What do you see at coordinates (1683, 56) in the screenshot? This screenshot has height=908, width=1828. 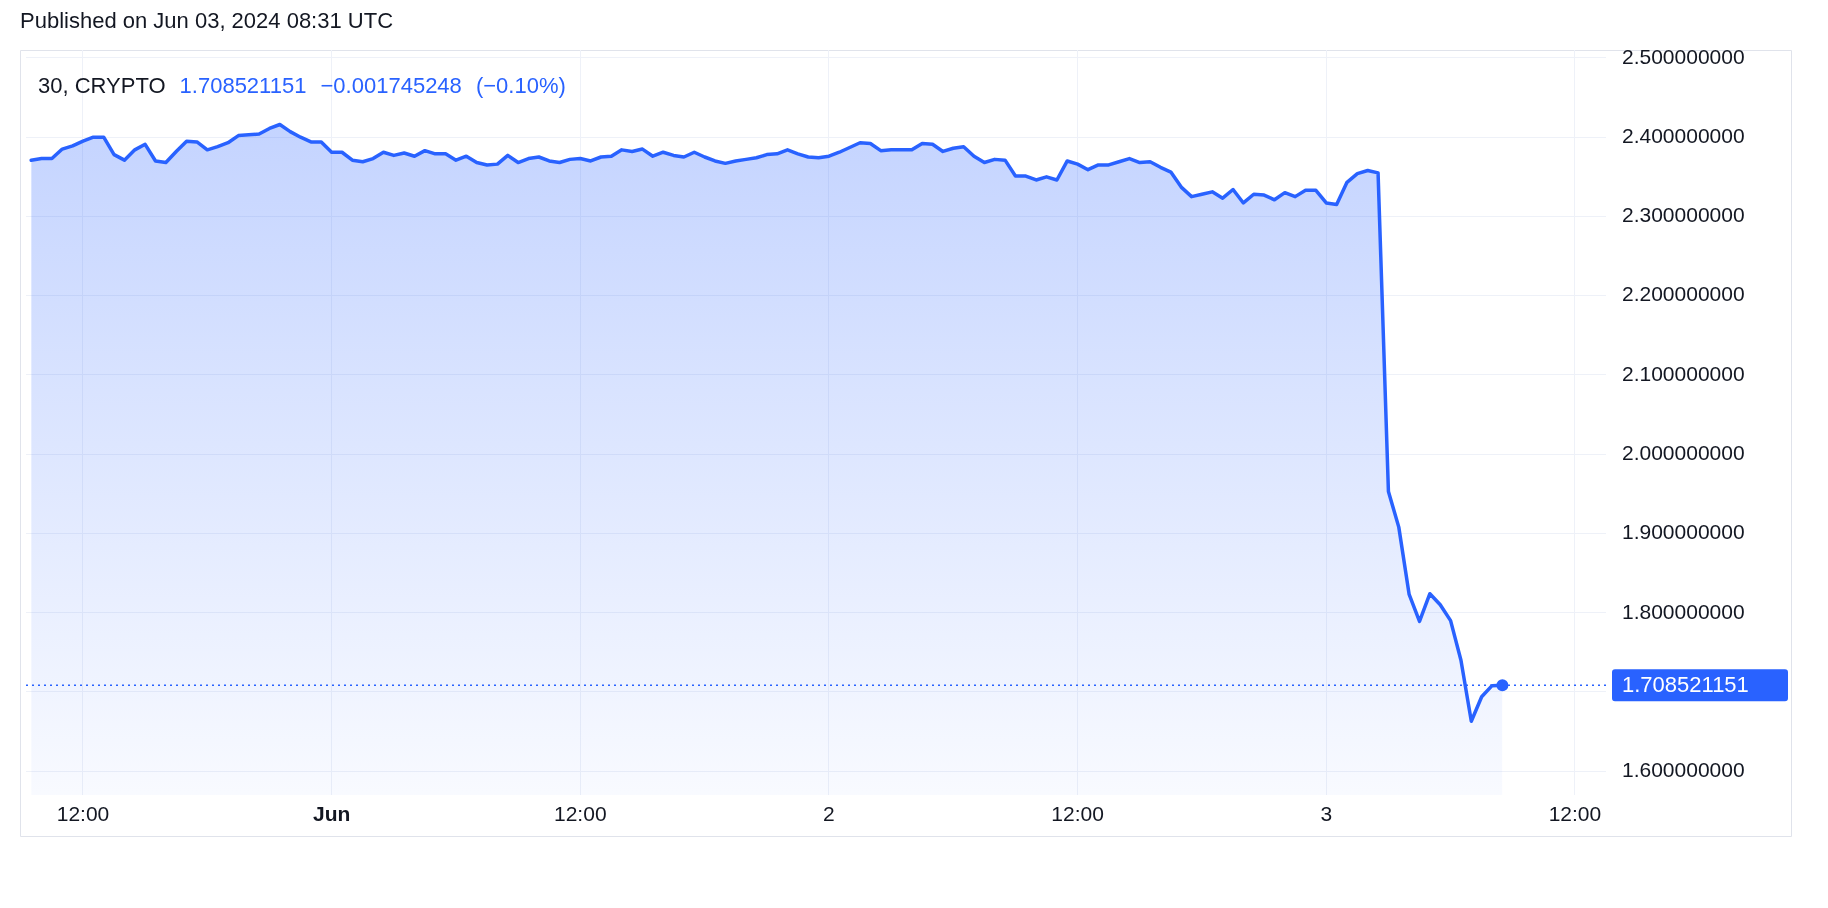 I see `y-tick-label: 2.500000000` at bounding box center [1683, 56].